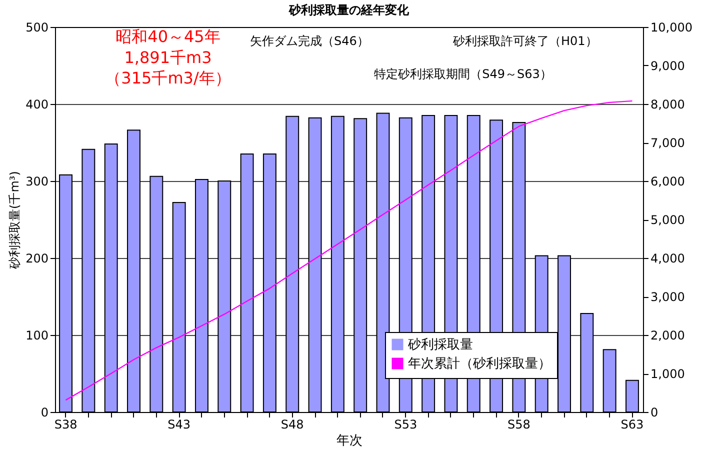 Image resolution: width=709 pixels, height=464 pixels. What do you see at coordinates (37, 335) in the screenshot?
I see `y-tick-label: 100` at bounding box center [37, 335].